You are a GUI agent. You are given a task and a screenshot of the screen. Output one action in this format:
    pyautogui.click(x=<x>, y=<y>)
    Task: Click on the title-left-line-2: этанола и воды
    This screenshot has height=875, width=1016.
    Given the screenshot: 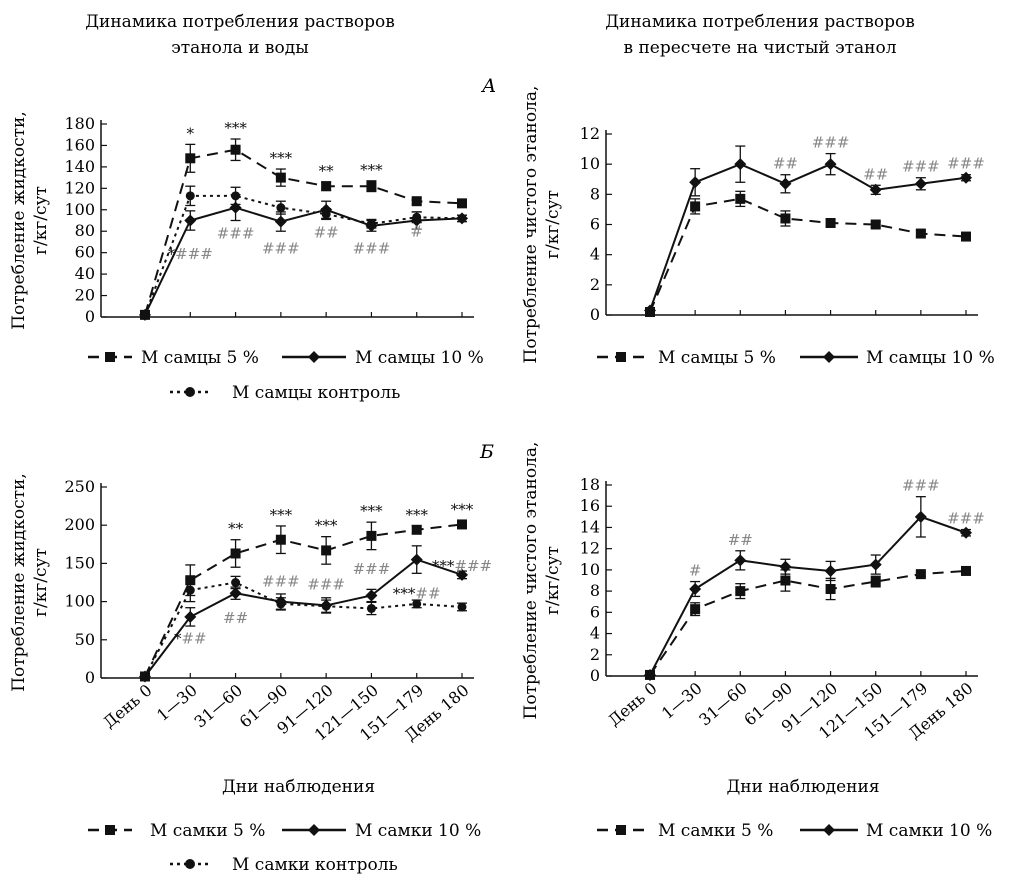 What is the action you would take?
    pyautogui.click(x=240, y=48)
    